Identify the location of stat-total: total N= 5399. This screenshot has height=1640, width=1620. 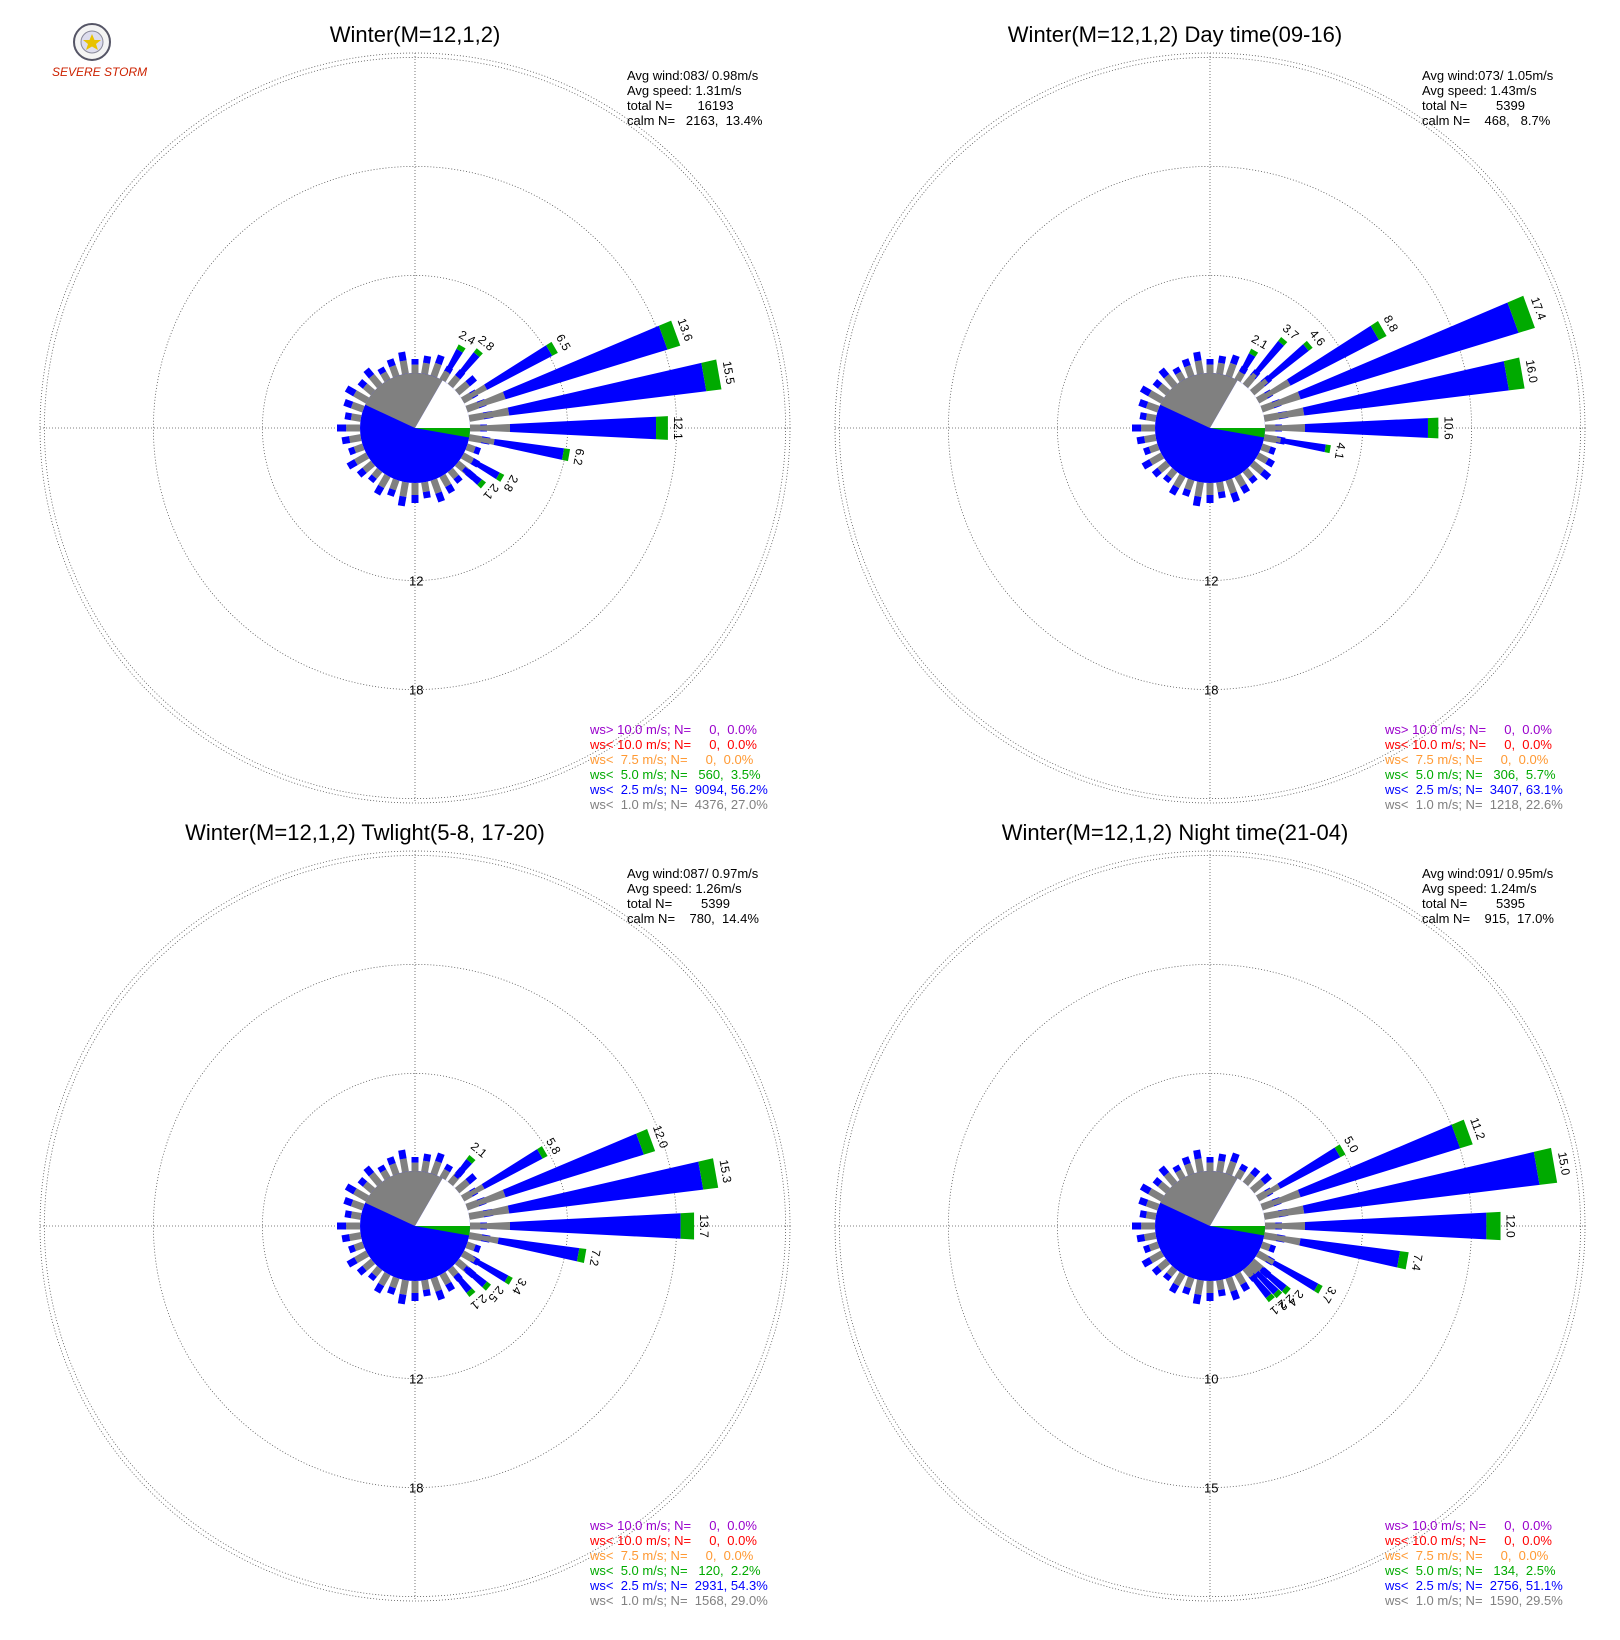
(678, 903).